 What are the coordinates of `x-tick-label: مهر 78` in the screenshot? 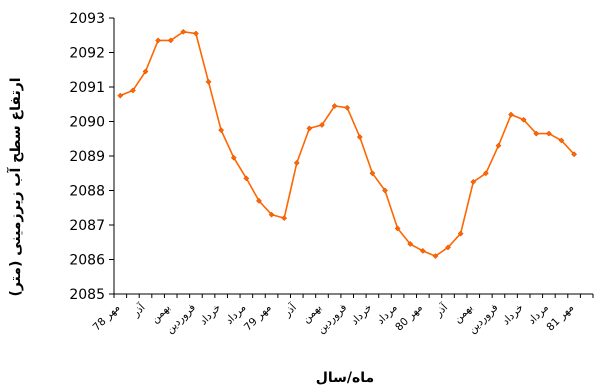 It's located at (107, 318).